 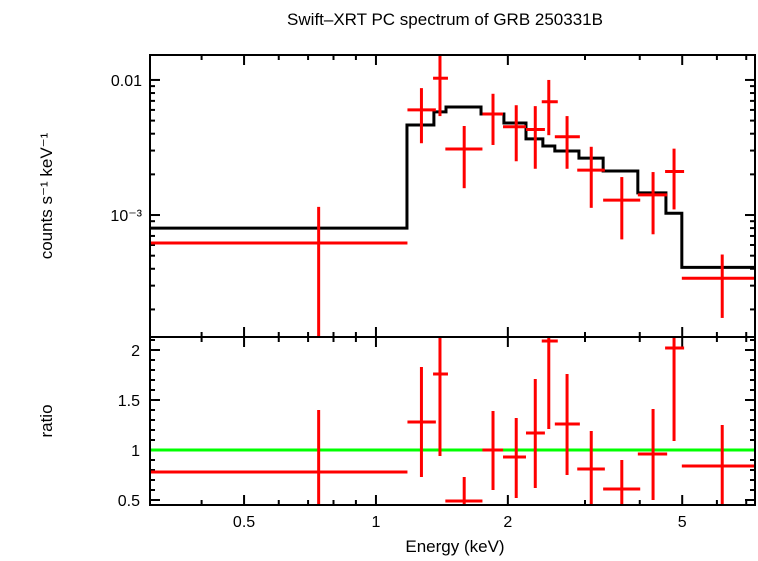 What do you see at coordinates (46, 420) in the screenshot?
I see `bottom-y-axis-label: ratio` at bounding box center [46, 420].